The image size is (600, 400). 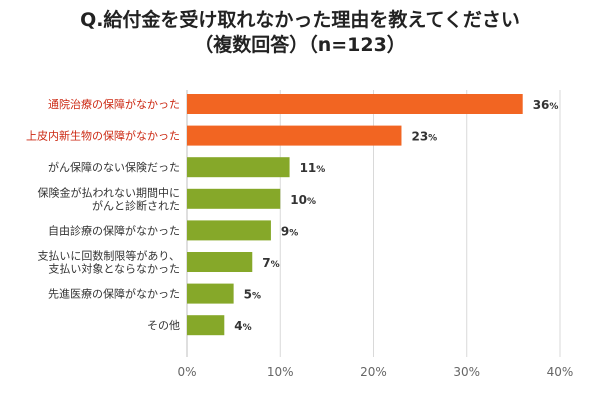 What do you see at coordinates (300, 33) in the screenshot?
I see `chart-title: Q.給付金を受け取れなかった理由を教えてください （複数回答）（n=123）` at bounding box center [300, 33].